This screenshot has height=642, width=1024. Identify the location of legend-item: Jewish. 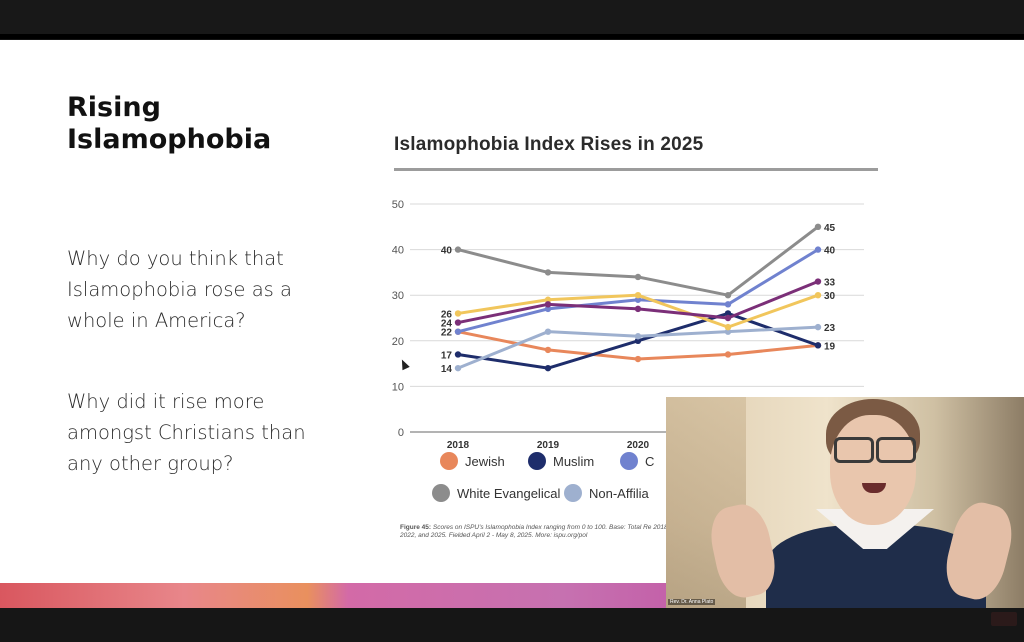
(472, 461).